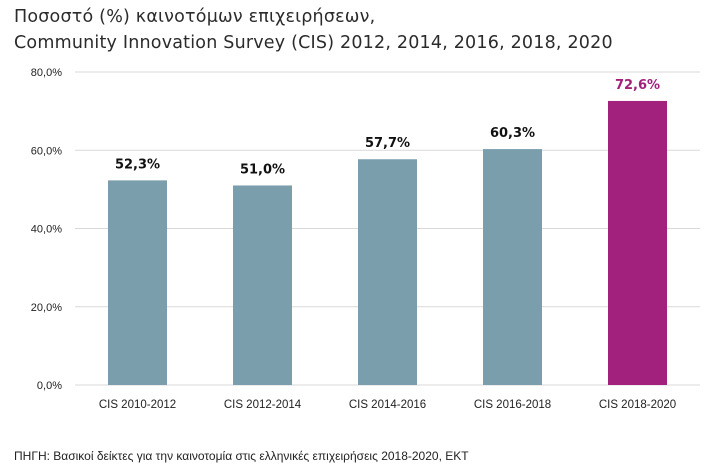 The image size is (720, 470). Describe the element at coordinates (263, 405) in the screenshot. I see `x-tick-label: CIS 2012-2014` at that location.